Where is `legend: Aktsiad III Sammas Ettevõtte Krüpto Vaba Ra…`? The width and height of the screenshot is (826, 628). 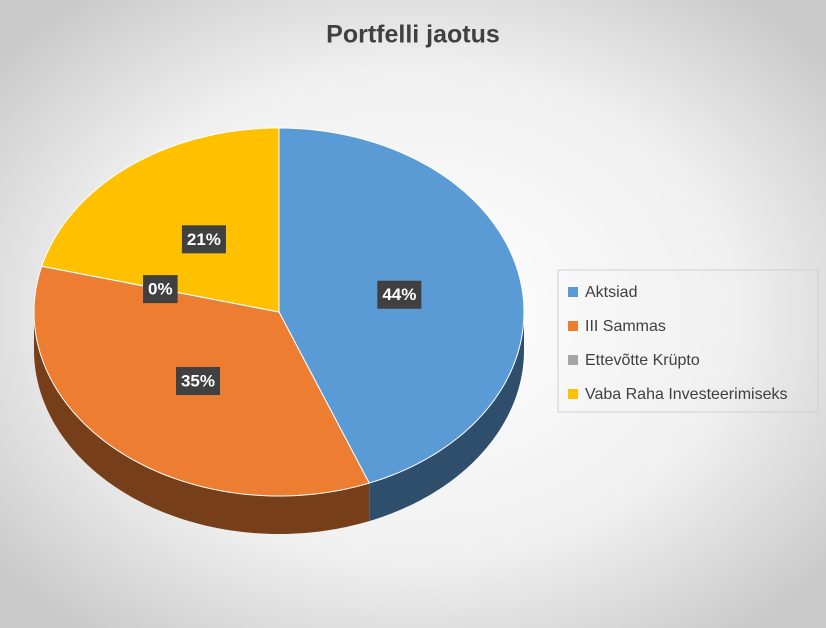
legend: Aktsiad III Sammas Ettevõtte Krüpto Vaba Ra… is located at coordinates (677, 343).